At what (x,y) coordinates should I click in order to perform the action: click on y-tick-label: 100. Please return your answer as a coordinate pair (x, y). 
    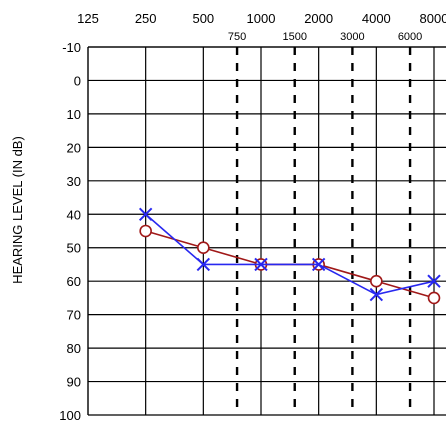
    Looking at the image, I should click on (70, 415).